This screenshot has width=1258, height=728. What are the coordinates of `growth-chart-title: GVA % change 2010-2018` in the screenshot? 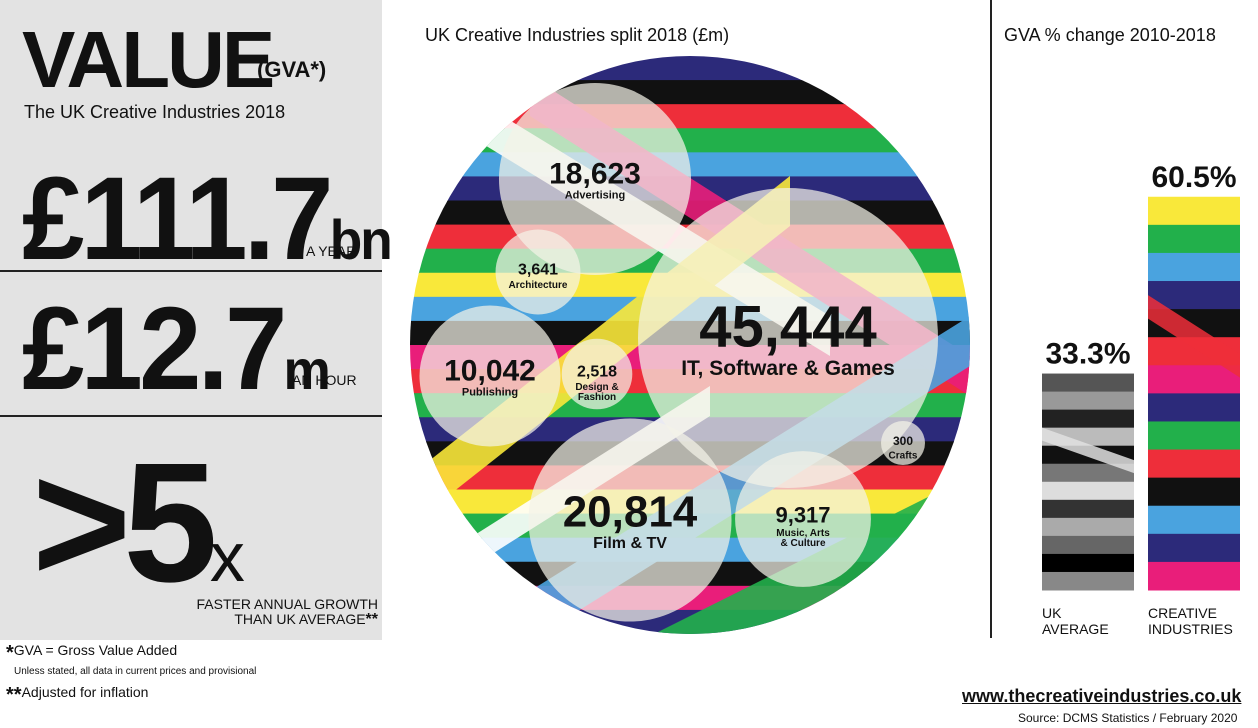 It's located at (1110, 35).